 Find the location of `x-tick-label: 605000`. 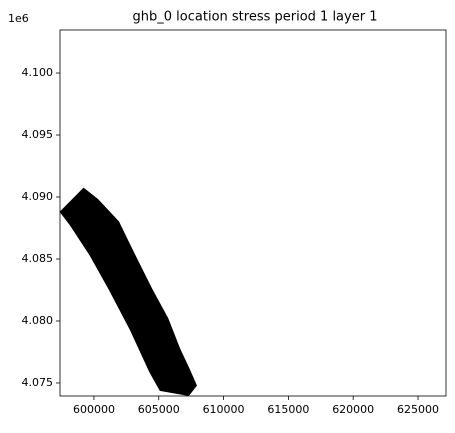

x-tick-label: 605000 is located at coordinates (159, 409).